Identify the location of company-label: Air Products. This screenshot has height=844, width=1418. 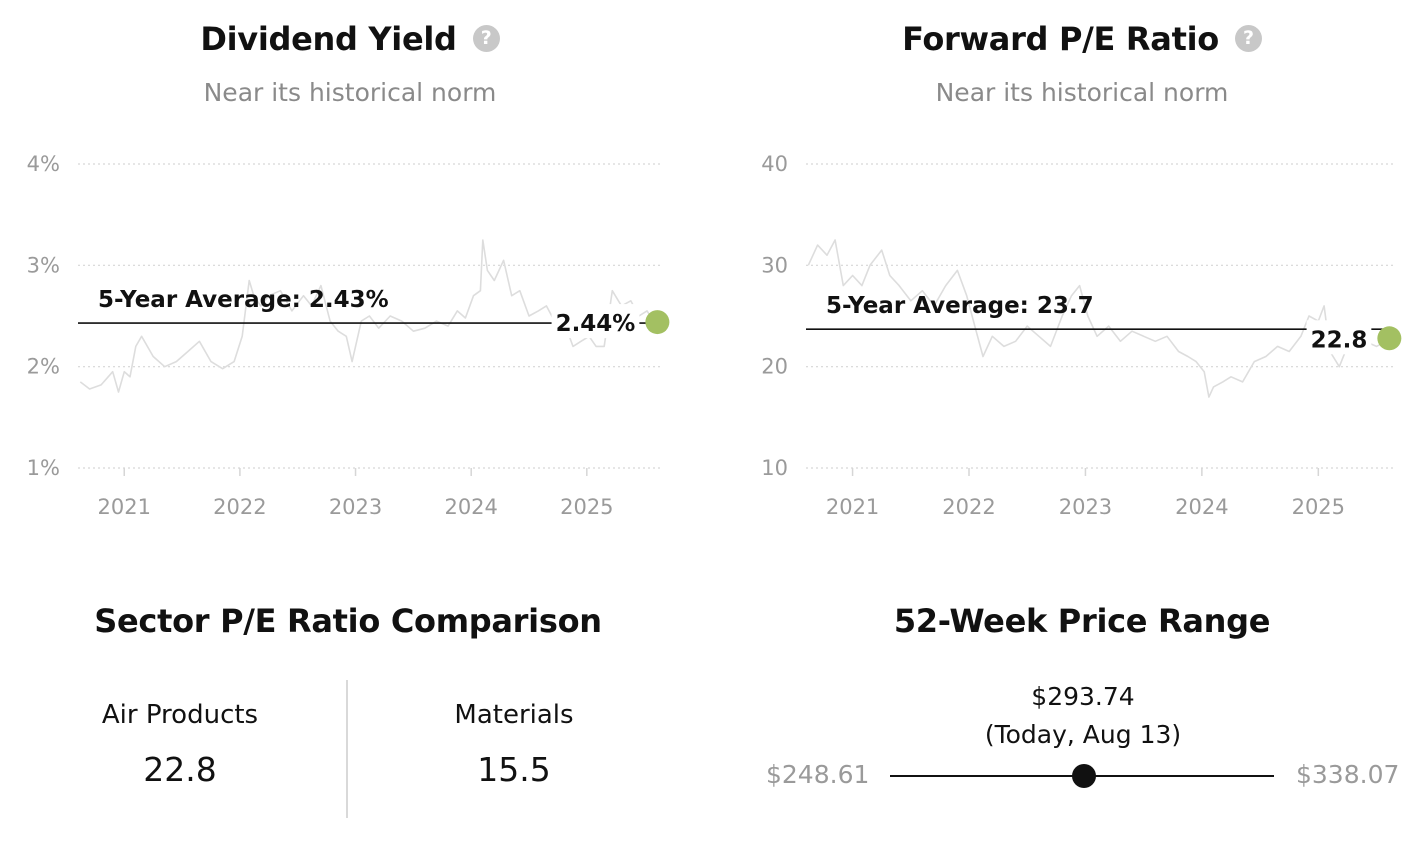
(180, 715).